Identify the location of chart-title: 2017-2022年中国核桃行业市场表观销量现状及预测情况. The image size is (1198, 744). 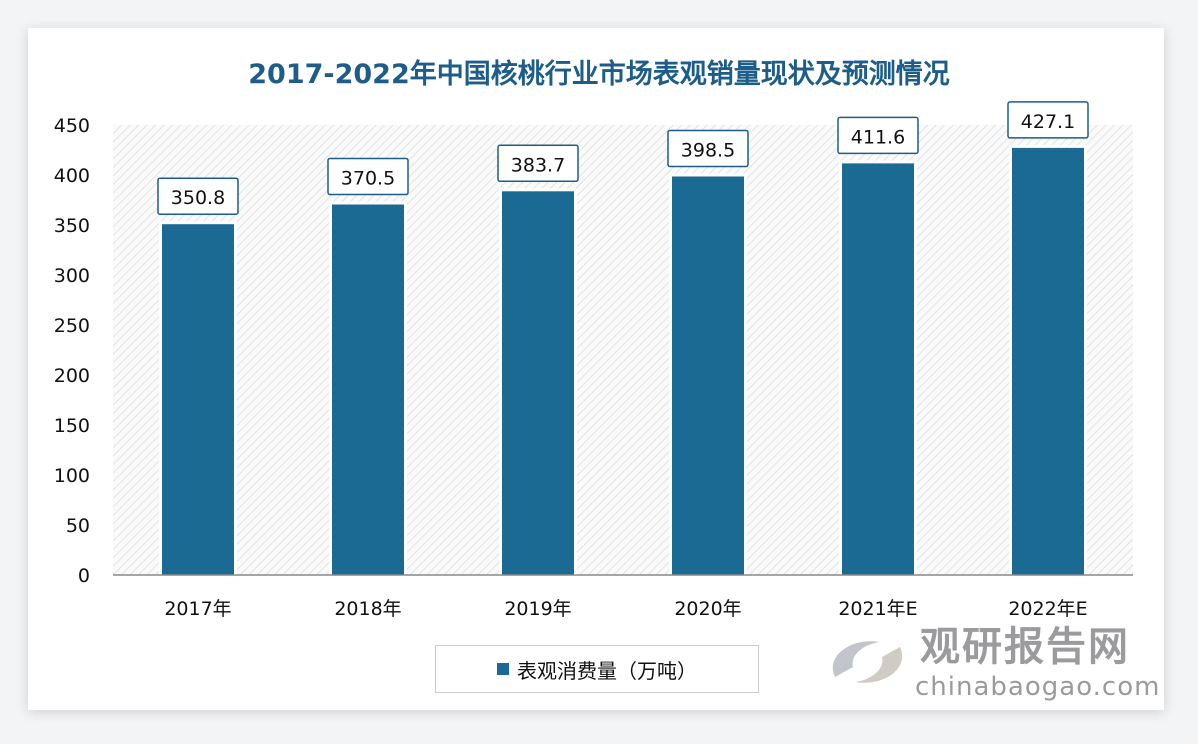
(599, 74).